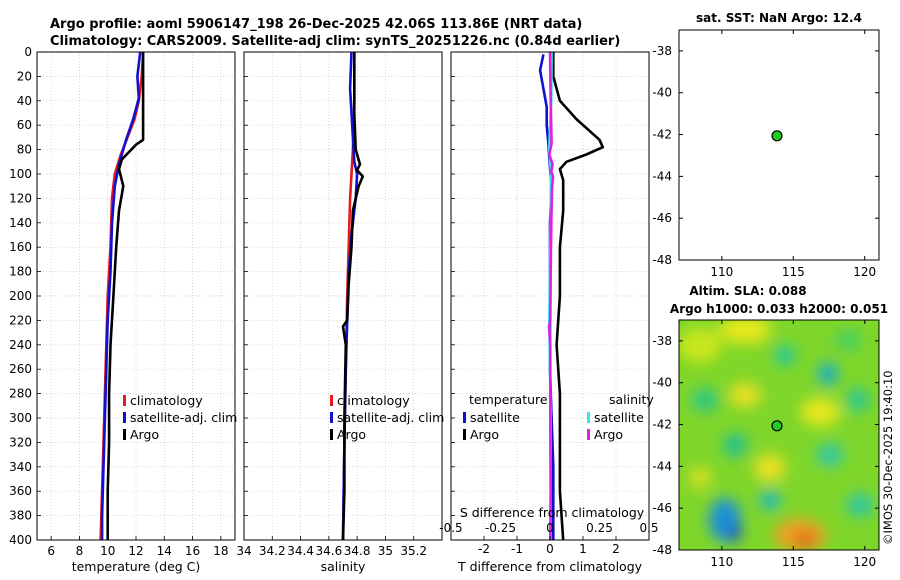 Image resolution: width=900 pixels, height=580 pixels. What do you see at coordinates (888, 457) in the screenshot?
I see `copyright-stamp: ©IMOS 30-Dec-2025 19:40:10` at bounding box center [888, 457].